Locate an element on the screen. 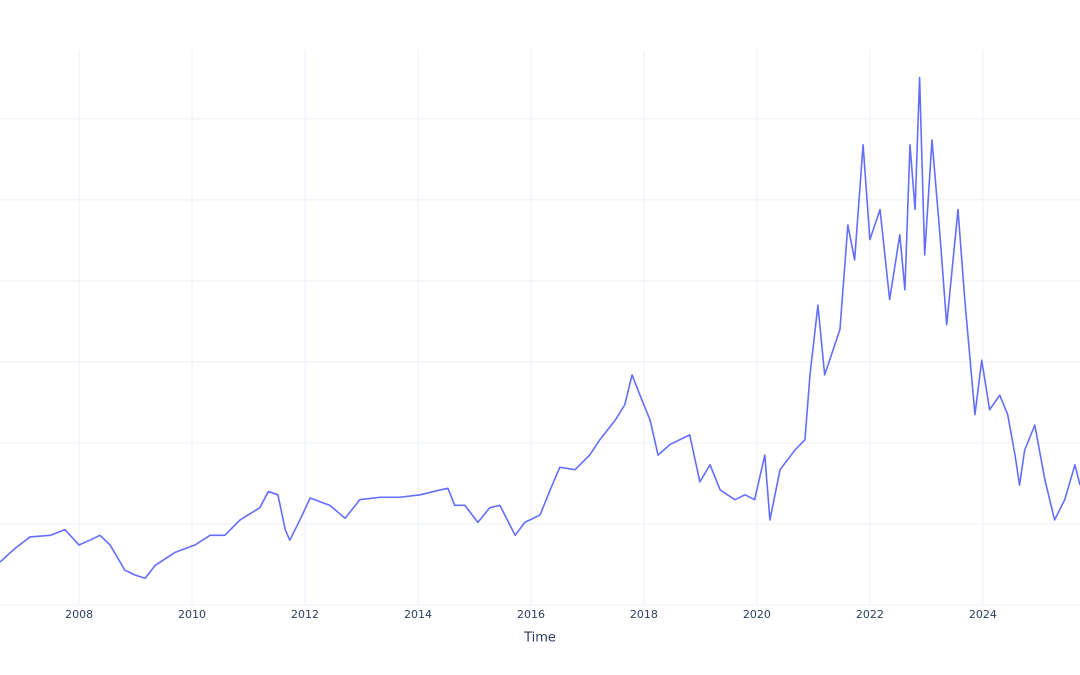 This screenshot has height=675, width=1080. x-tick-label: 2024 is located at coordinates (983, 614).